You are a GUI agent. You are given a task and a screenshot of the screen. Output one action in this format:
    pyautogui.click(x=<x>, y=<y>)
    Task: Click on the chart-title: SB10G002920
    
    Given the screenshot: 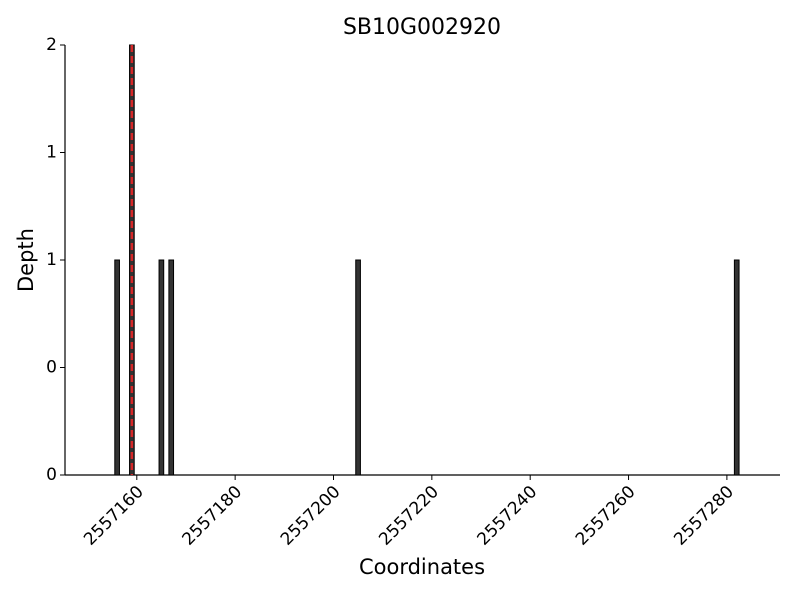 What is the action you would take?
    pyautogui.click(x=422, y=27)
    